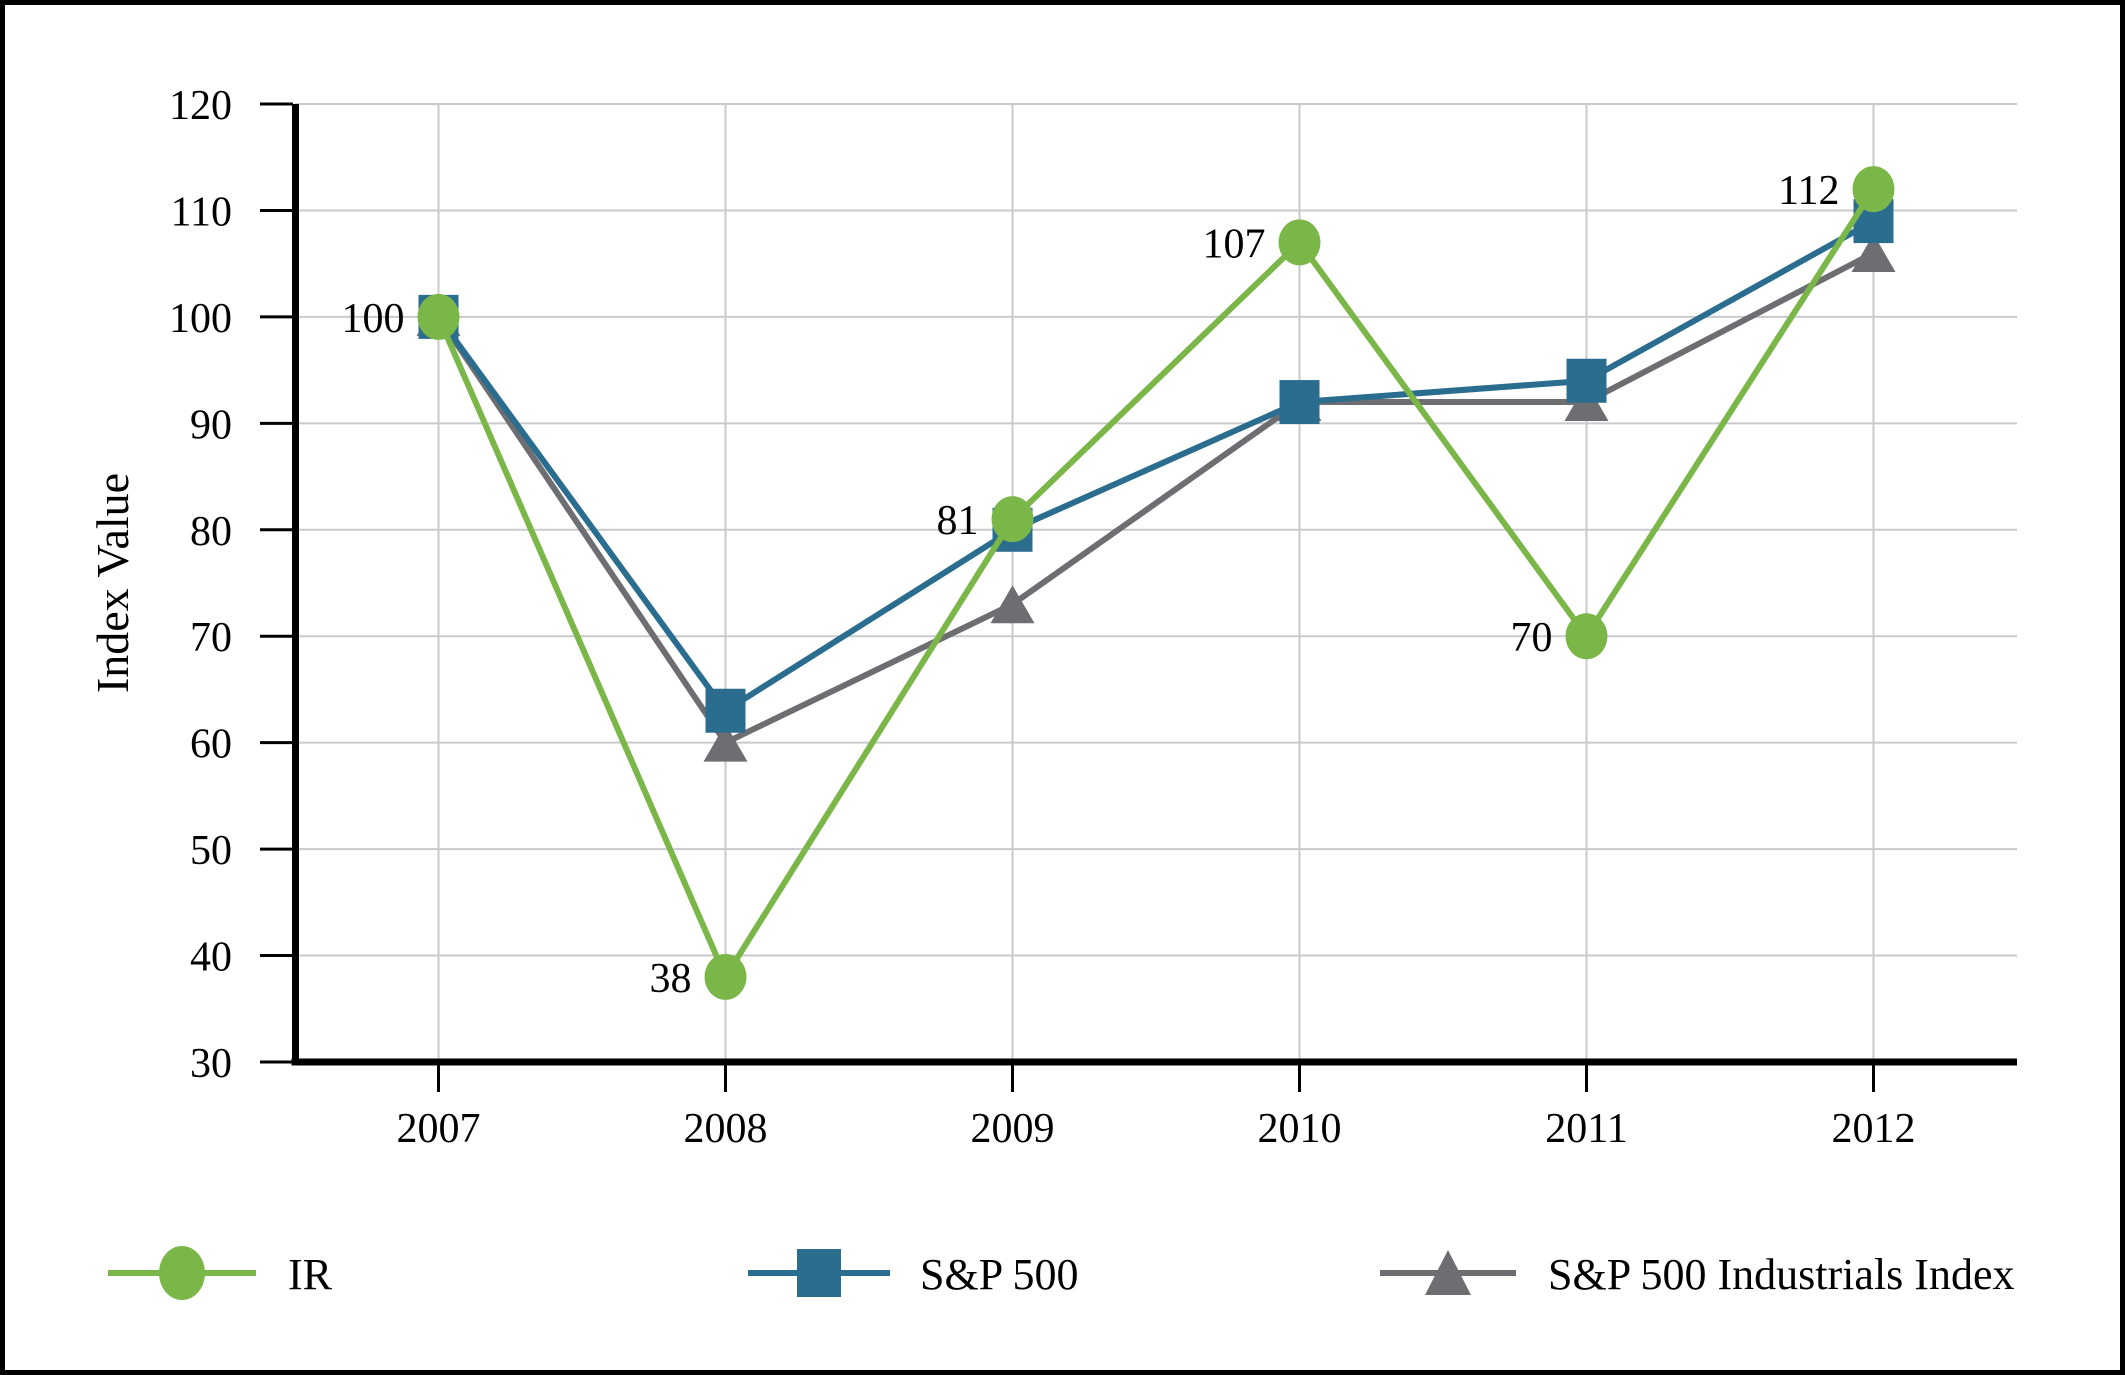  What do you see at coordinates (726, 1129) in the screenshot?
I see `x-tick-label: 2008` at bounding box center [726, 1129].